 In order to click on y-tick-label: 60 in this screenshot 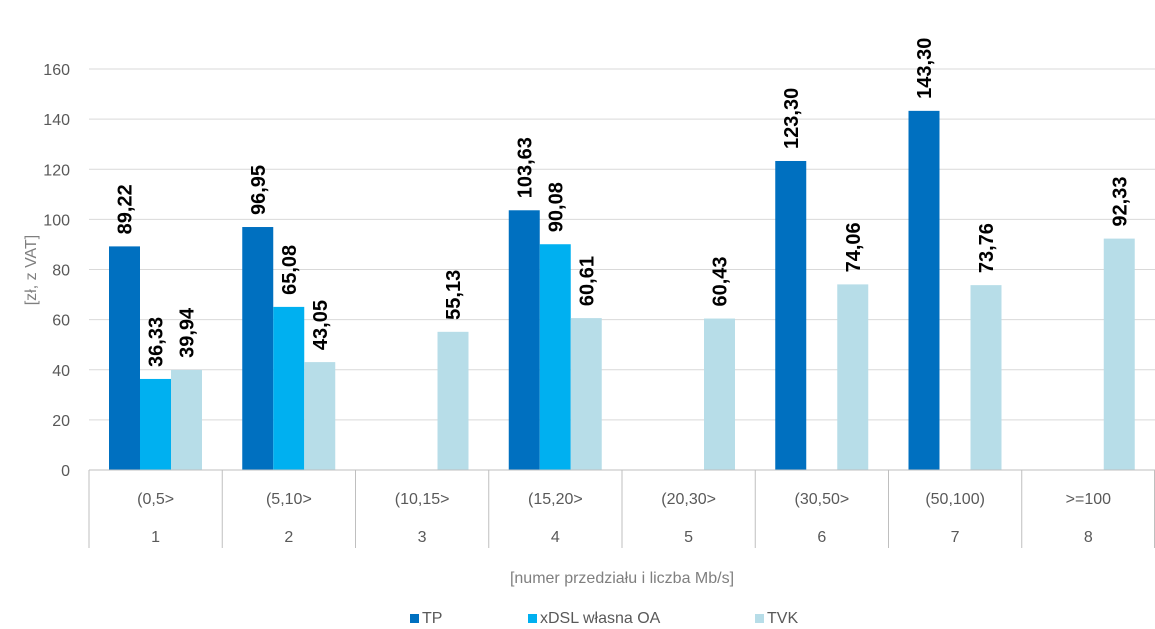, I will do `click(61, 321)`.